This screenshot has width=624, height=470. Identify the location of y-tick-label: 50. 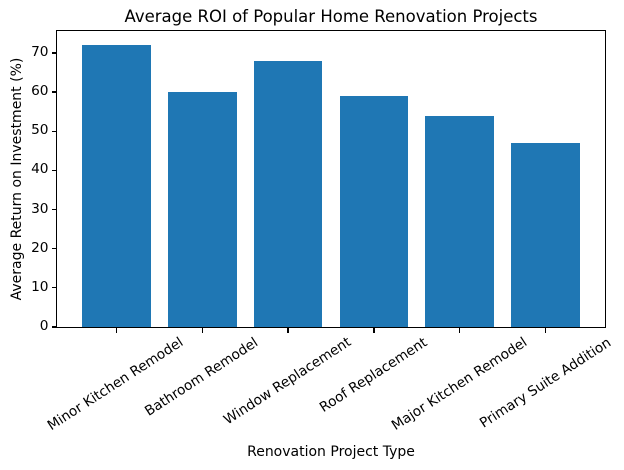
(40, 130).